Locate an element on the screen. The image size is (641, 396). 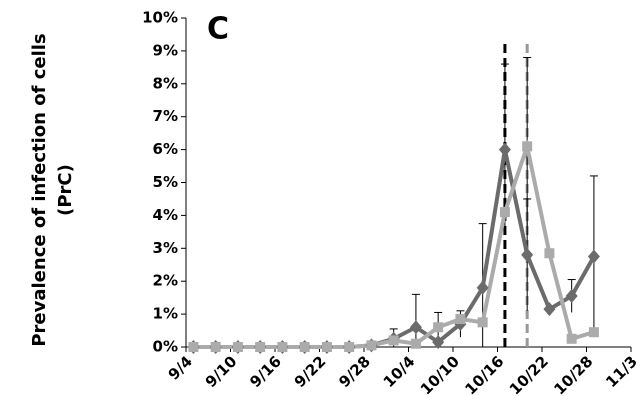
x-tick-label: 9/4 is located at coordinates (180, 367).